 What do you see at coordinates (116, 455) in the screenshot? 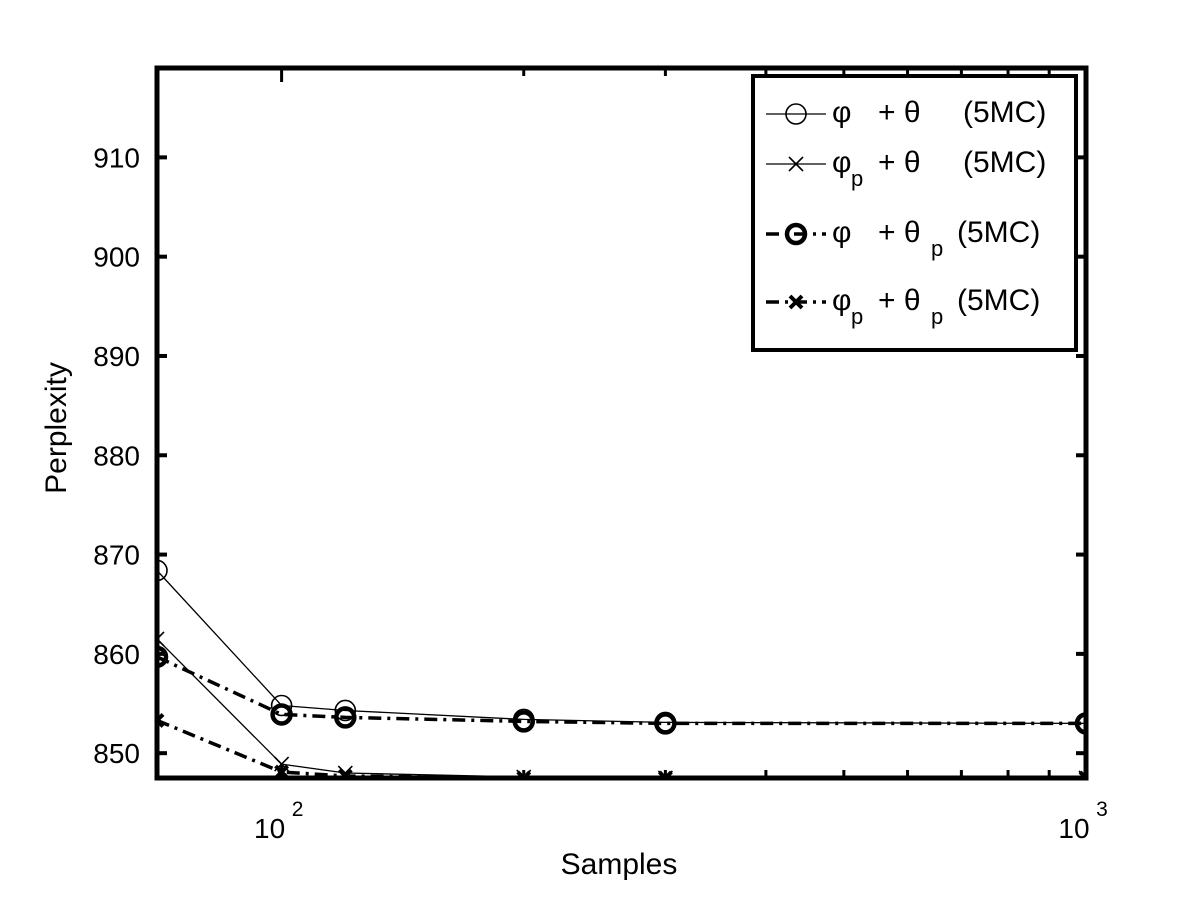
I see `y-tick-label: 880` at bounding box center [116, 455].